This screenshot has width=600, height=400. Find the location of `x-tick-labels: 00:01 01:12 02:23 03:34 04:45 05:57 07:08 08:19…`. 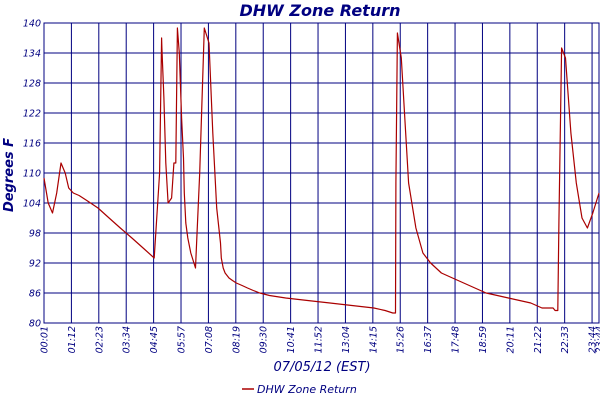

x-tick-labels: 00:01 01:12 02:23 03:34 04:45 05:57 07:08 08:19… is located at coordinates (320, 339).